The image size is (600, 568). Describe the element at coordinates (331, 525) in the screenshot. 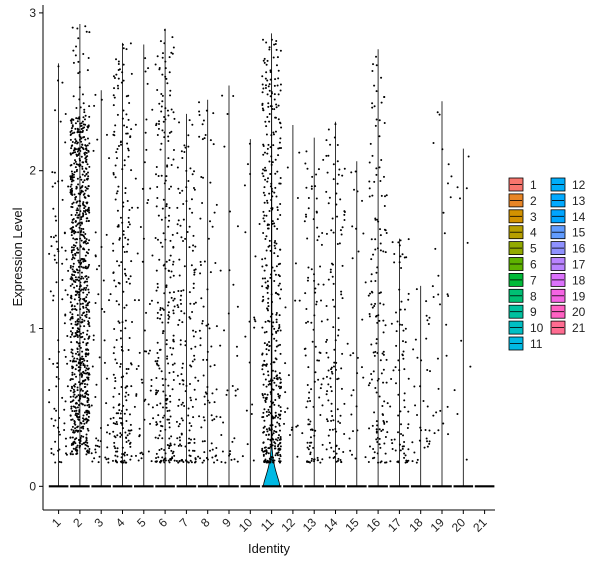

I see `x-tick-label-14: 14` at that location.